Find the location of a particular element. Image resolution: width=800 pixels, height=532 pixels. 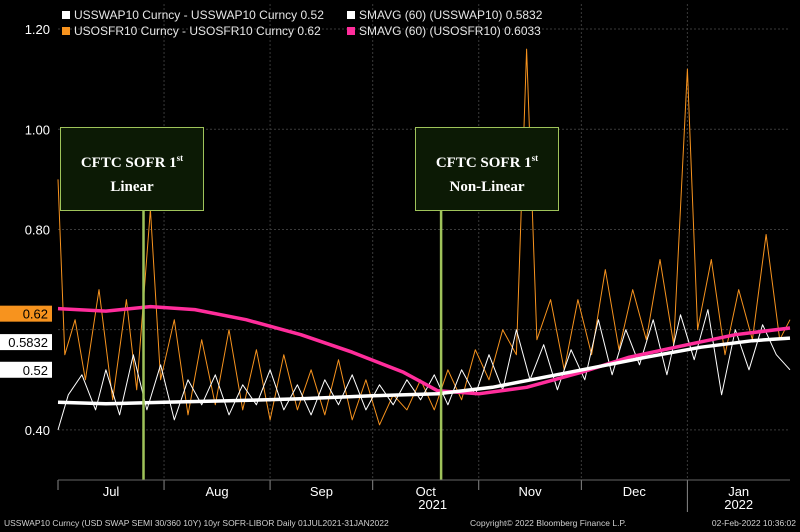

y-tick-label: 0.80 is located at coordinates (37, 229).